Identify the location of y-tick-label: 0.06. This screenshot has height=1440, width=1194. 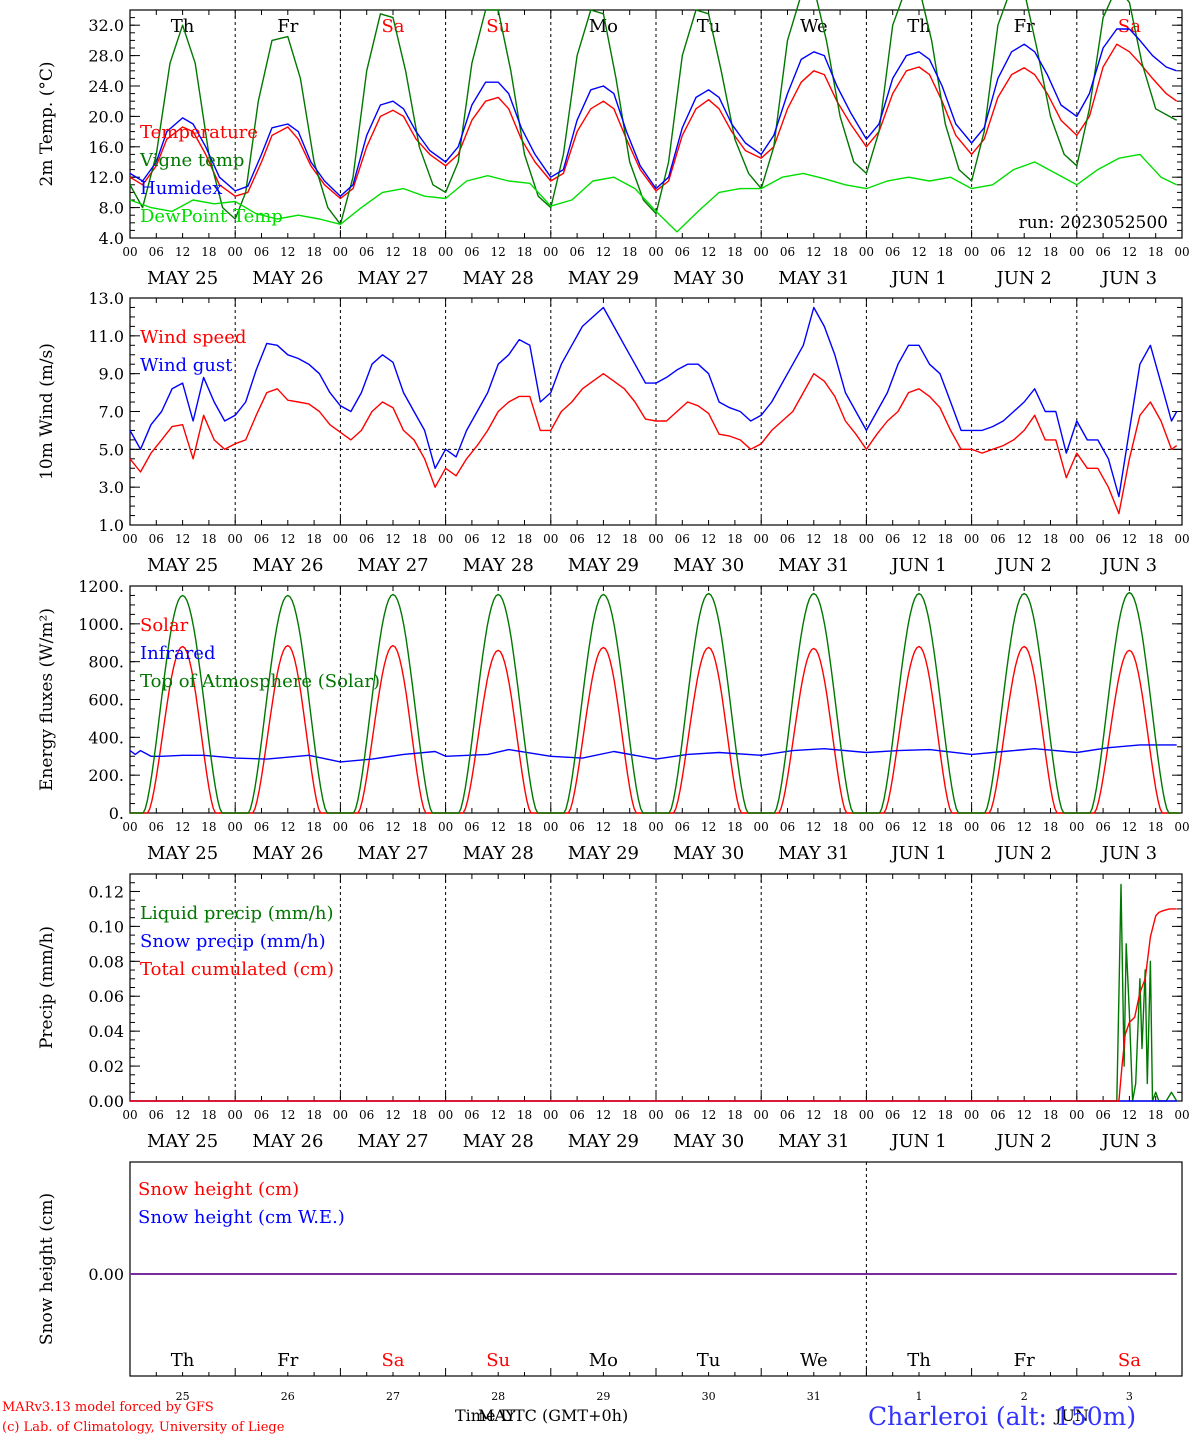
(106, 996).